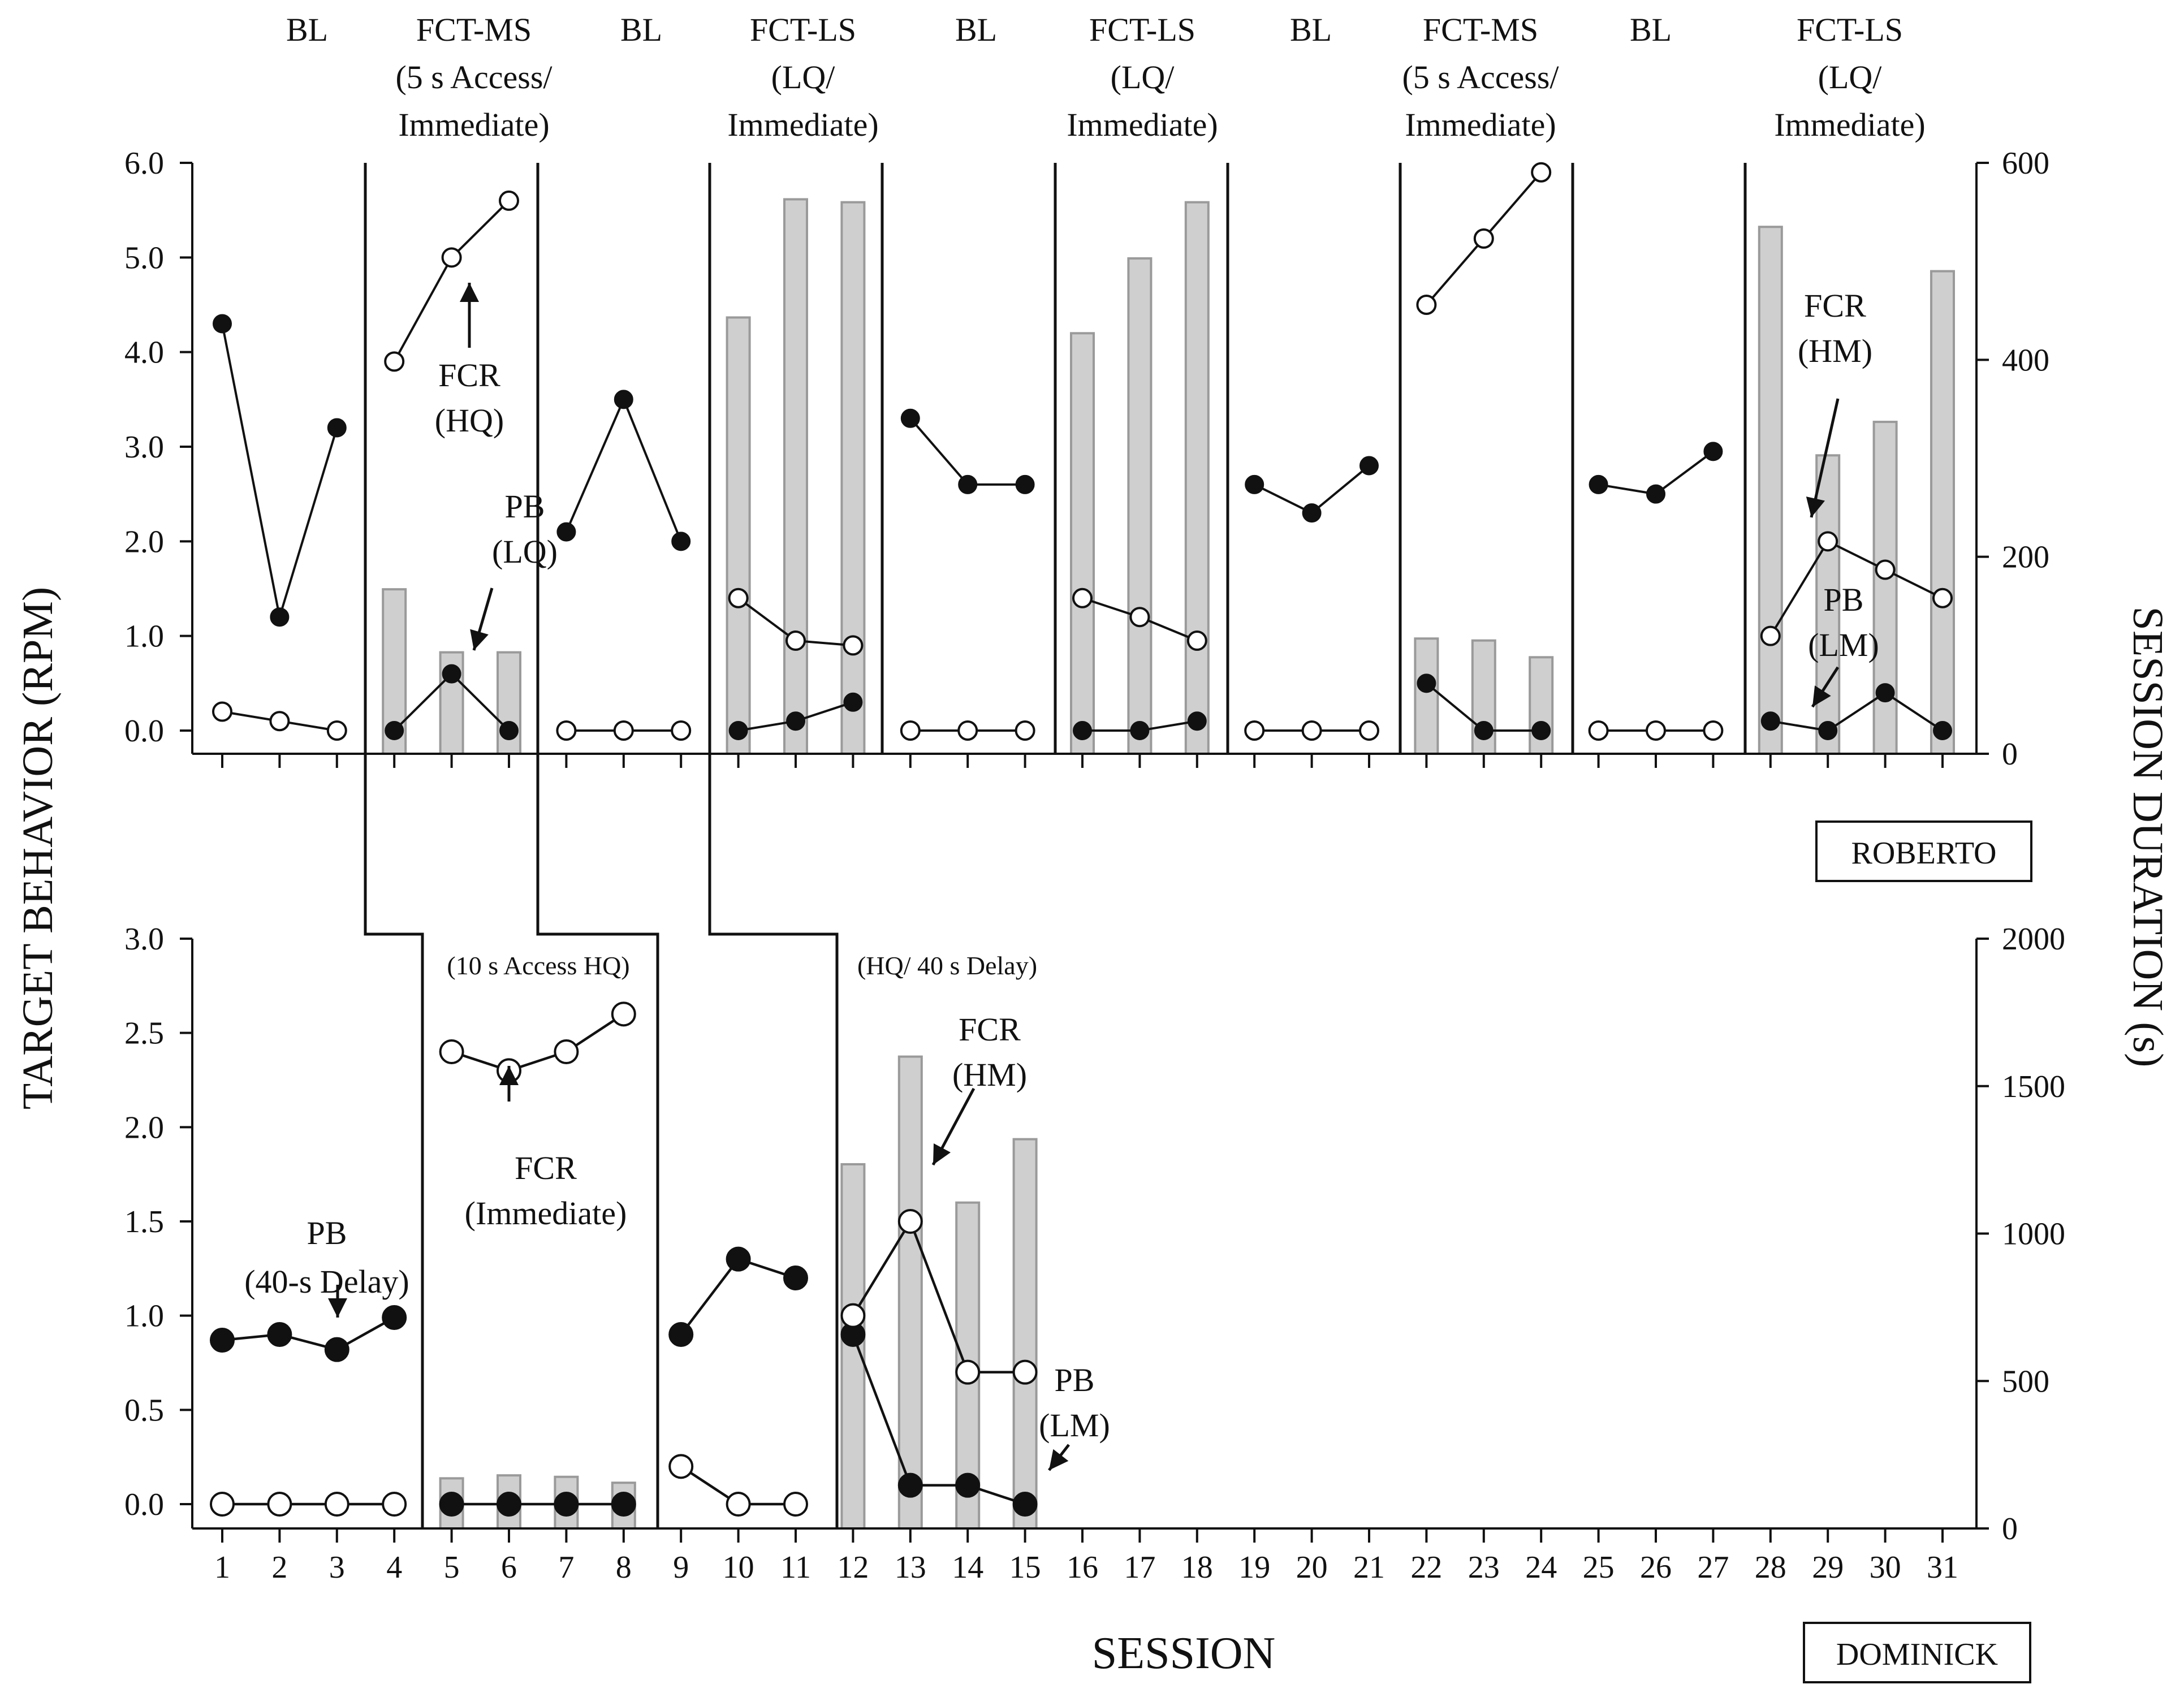 The image size is (2184, 1693). What do you see at coordinates (990, 1029) in the screenshot?
I see `dominick-annotation-fcr-hm-line: FCR` at bounding box center [990, 1029].